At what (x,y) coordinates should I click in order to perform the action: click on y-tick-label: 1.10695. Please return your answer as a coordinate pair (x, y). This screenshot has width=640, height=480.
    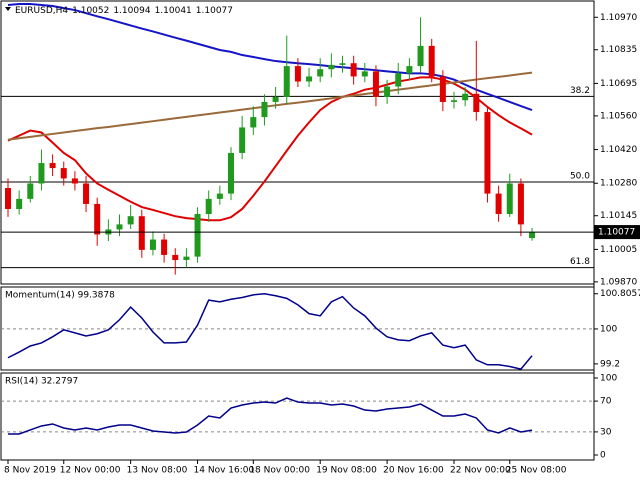
    Looking at the image, I should click on (618, 84).